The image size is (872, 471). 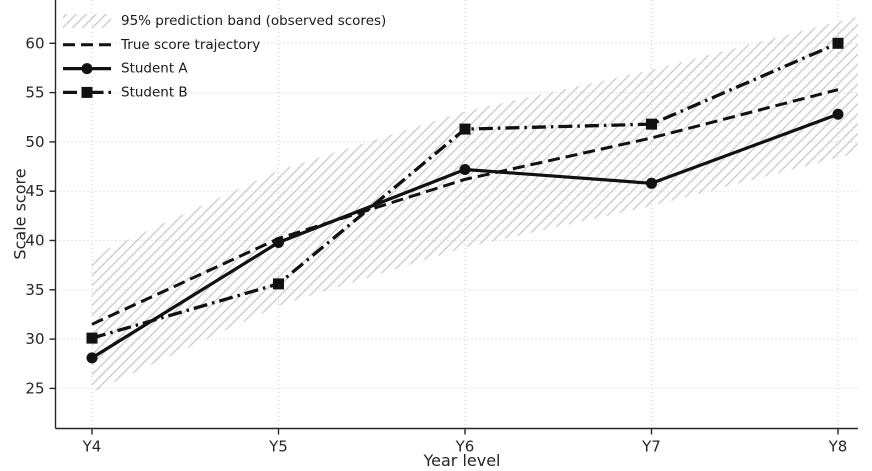 What do you see at coordinates (92, 447) in the screenshot?
I see `x-tick-label: Y4` at bounding box center [92, 447].